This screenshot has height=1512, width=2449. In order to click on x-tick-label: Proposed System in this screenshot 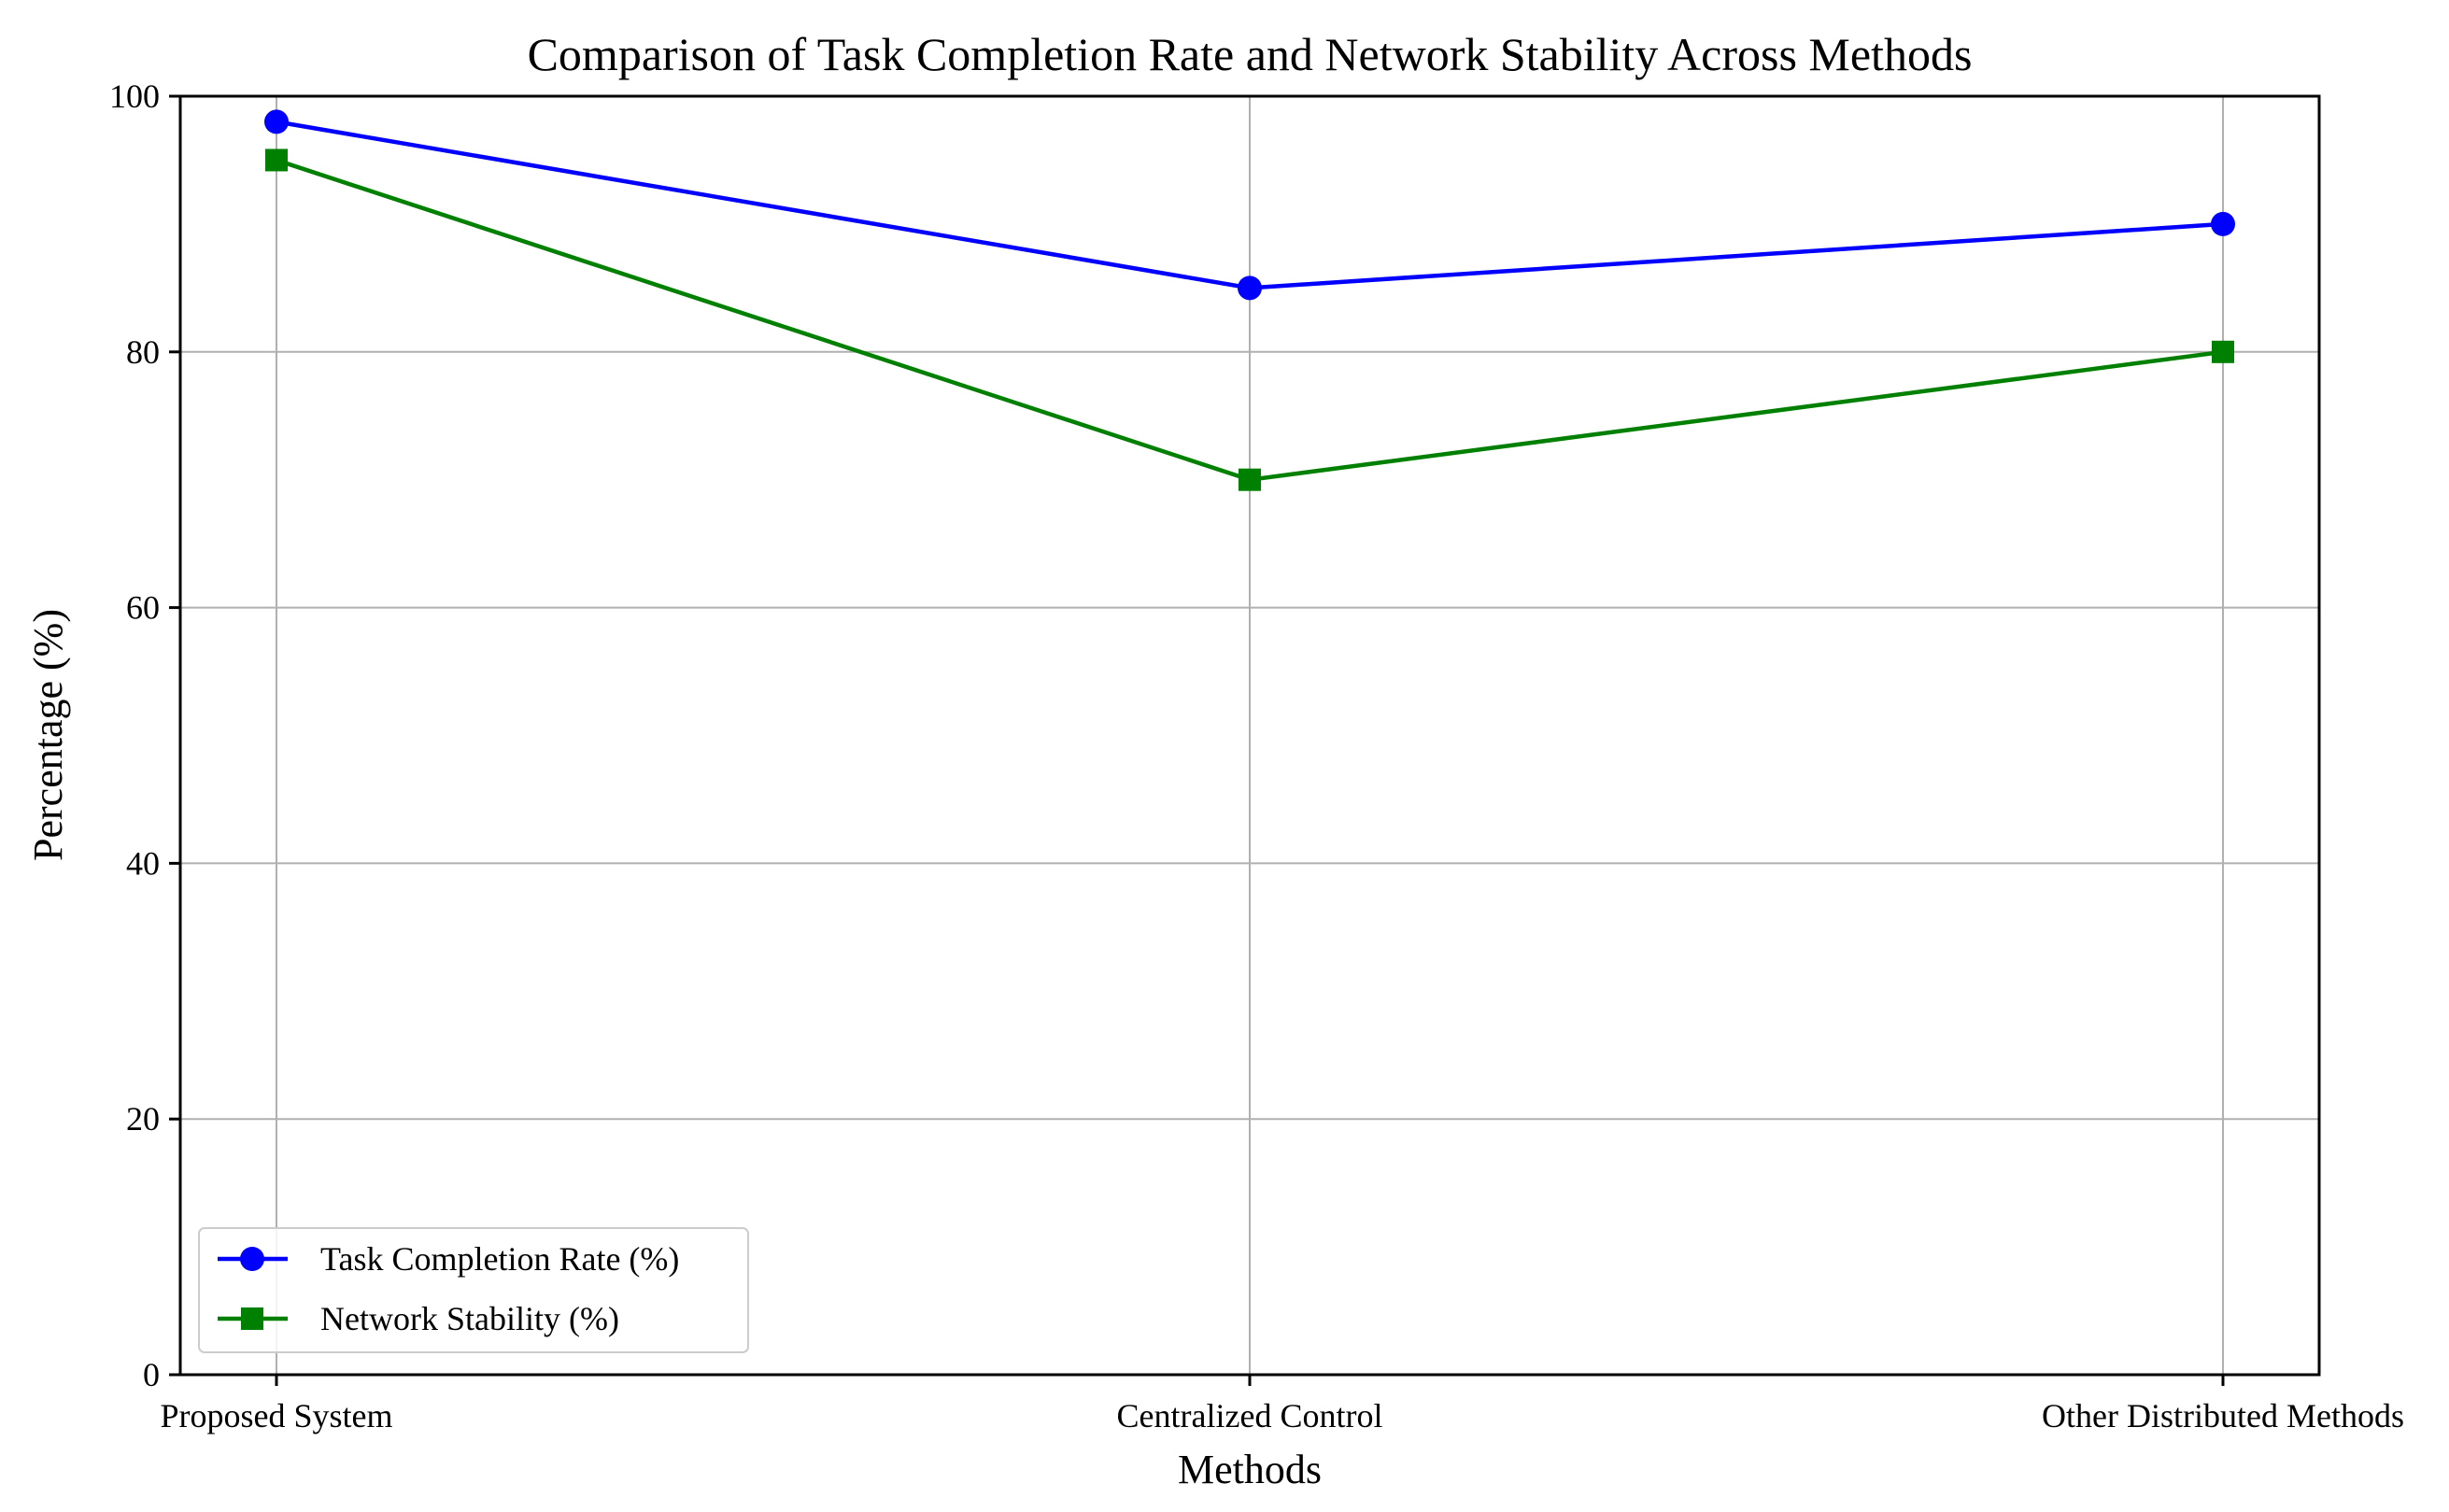, I will do `click(276, 1415)`.